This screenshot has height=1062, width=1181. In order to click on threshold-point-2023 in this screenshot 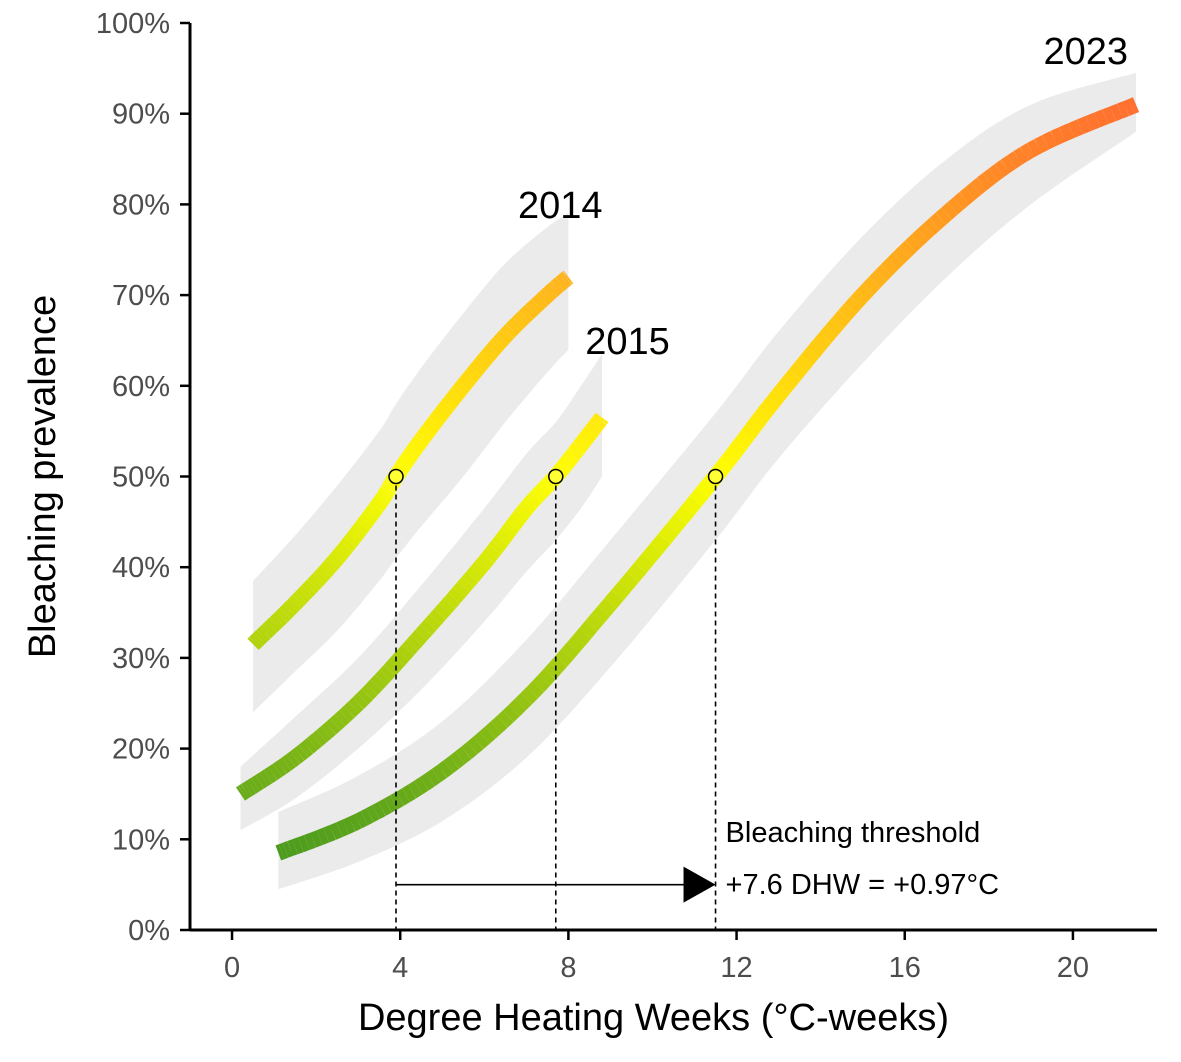, I will do `click(715, 476)`.